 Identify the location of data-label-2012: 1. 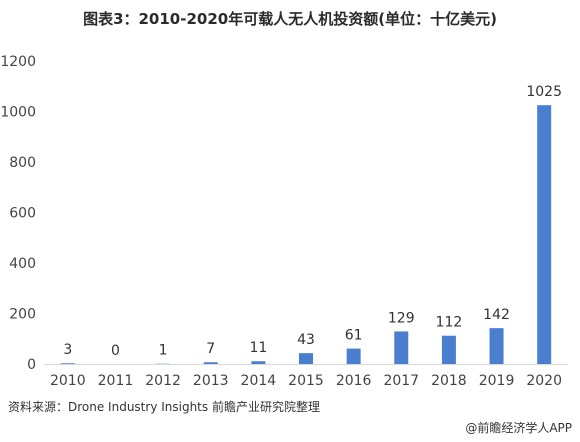
(163, 351).